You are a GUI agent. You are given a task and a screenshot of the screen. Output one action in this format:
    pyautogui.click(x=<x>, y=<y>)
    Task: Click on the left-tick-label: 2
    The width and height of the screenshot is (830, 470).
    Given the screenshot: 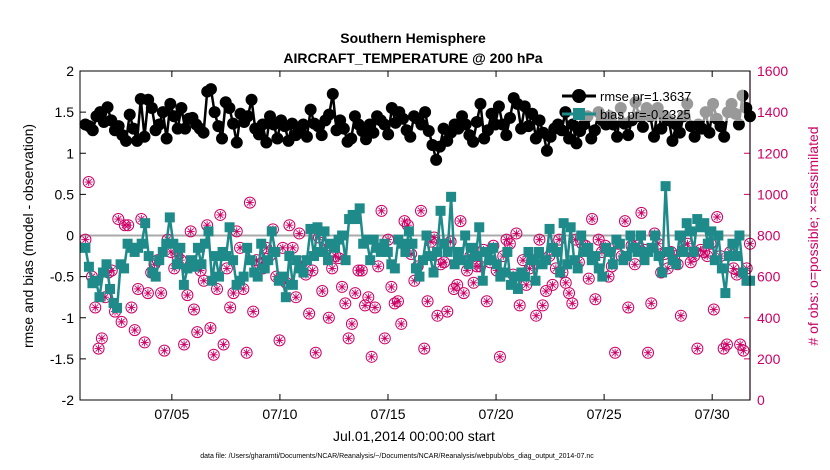 What is the action you would take?
    pyautogui.click(x=70, y=71)
    